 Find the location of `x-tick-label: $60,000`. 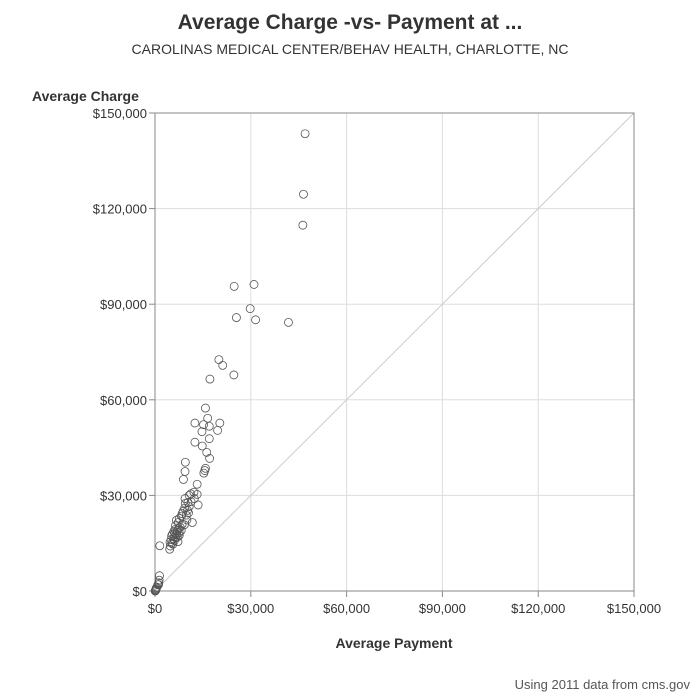

x-tick-label: $60,000 is located at coordinates (346, 608).